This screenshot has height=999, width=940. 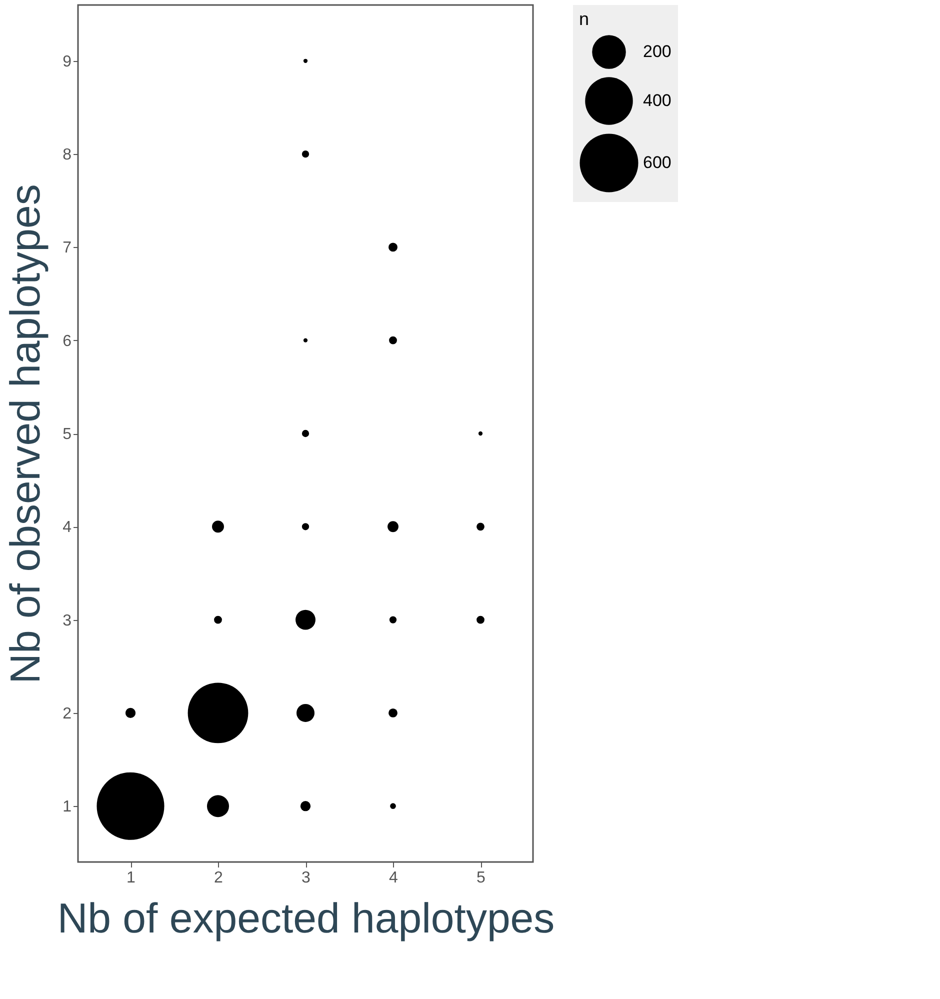 I want to click on y-tick-label: 5, so click(x=67, y=434).